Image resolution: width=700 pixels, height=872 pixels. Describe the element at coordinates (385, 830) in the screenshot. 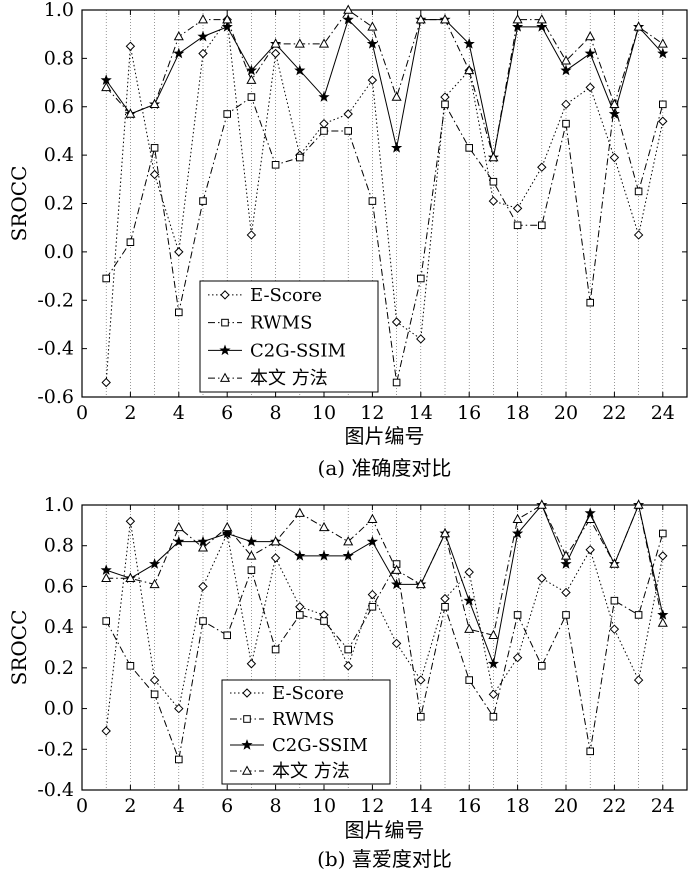

I see `x-axis-label: 图片编号` at that location.